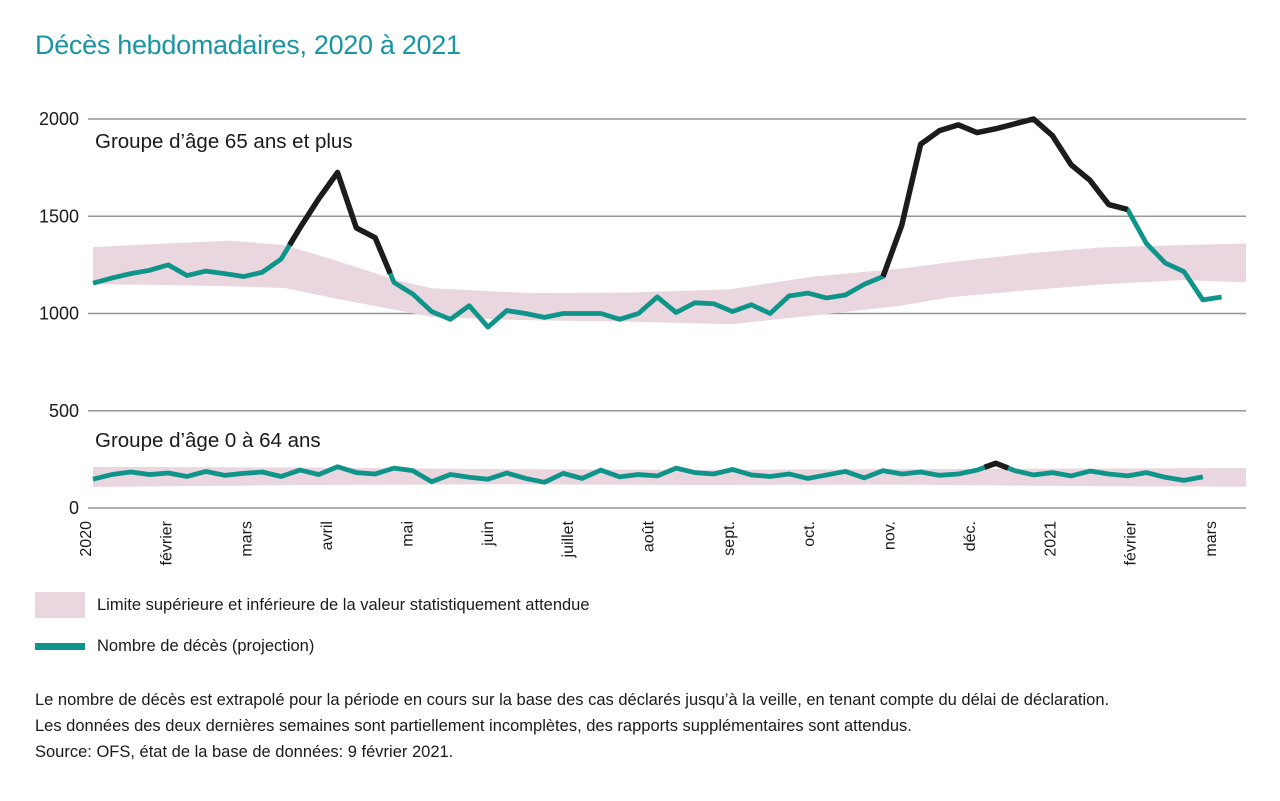 Image resolution: width=1280 pixels, height=801 pixels. Describe the element at coordinates (86, 539) in the screenshot. I see `x-tick-label: 2020` at that location.